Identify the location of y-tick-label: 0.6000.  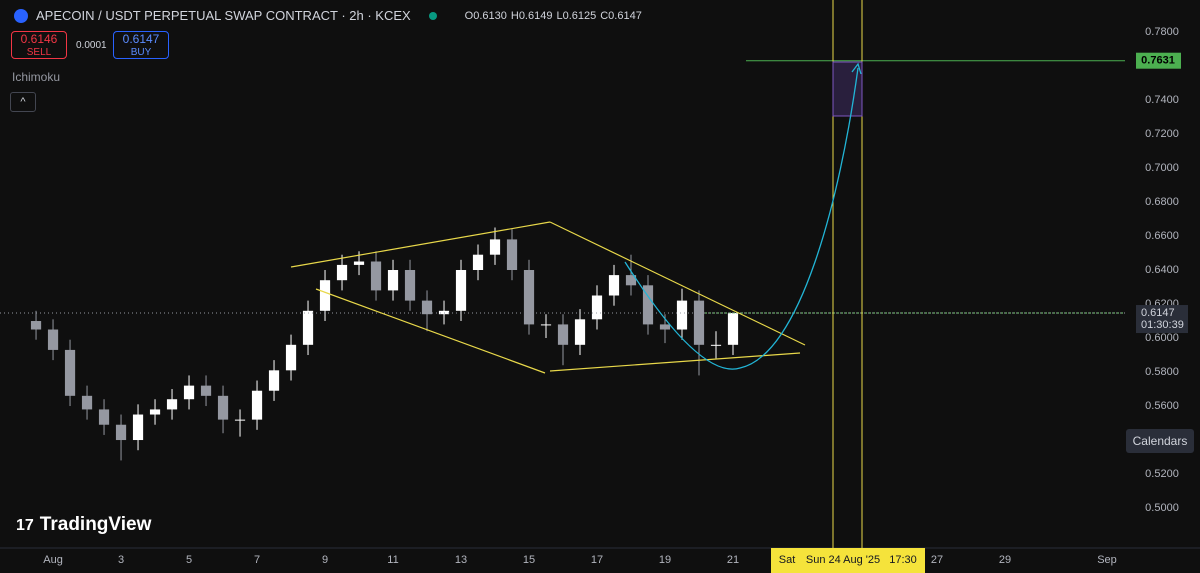
(1162, 338).